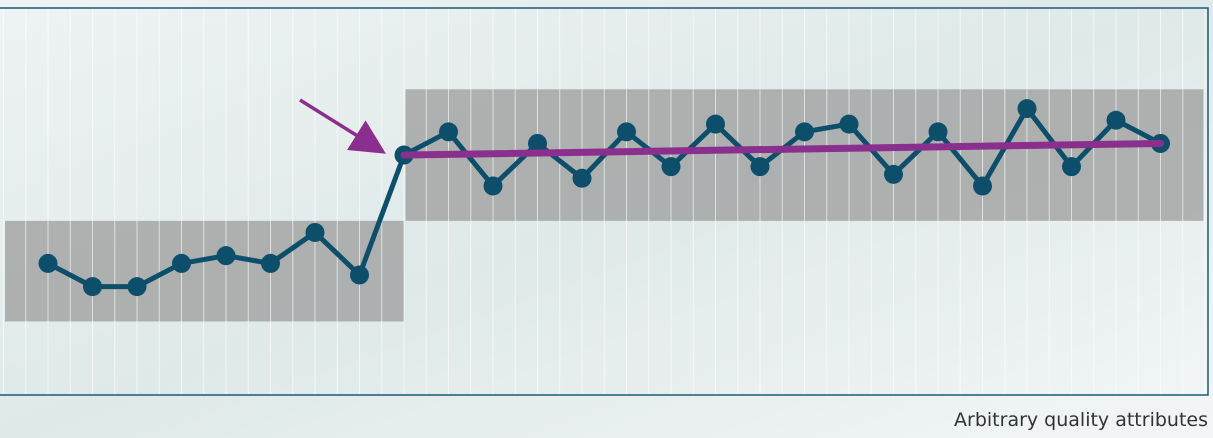 Image resolution: width=1213 pixels, height=438 pixels. What do you see at coordinates (342, 126) in the screenshot?
I see `arrow` at bounding box center [342, 126].